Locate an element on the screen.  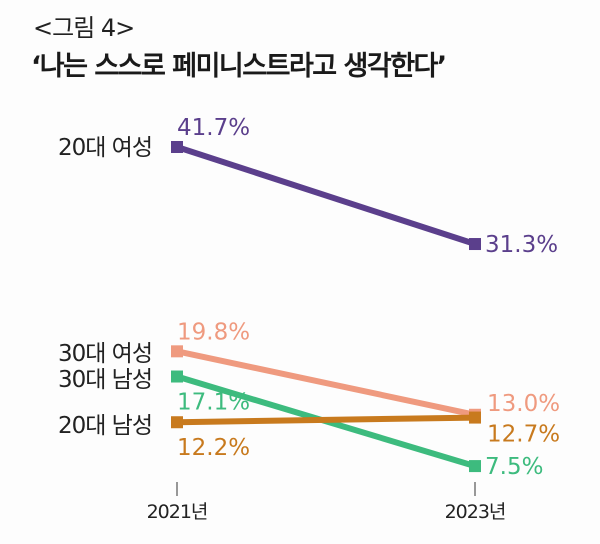
data-label: 12.2% is located at coordinates (213, 448).